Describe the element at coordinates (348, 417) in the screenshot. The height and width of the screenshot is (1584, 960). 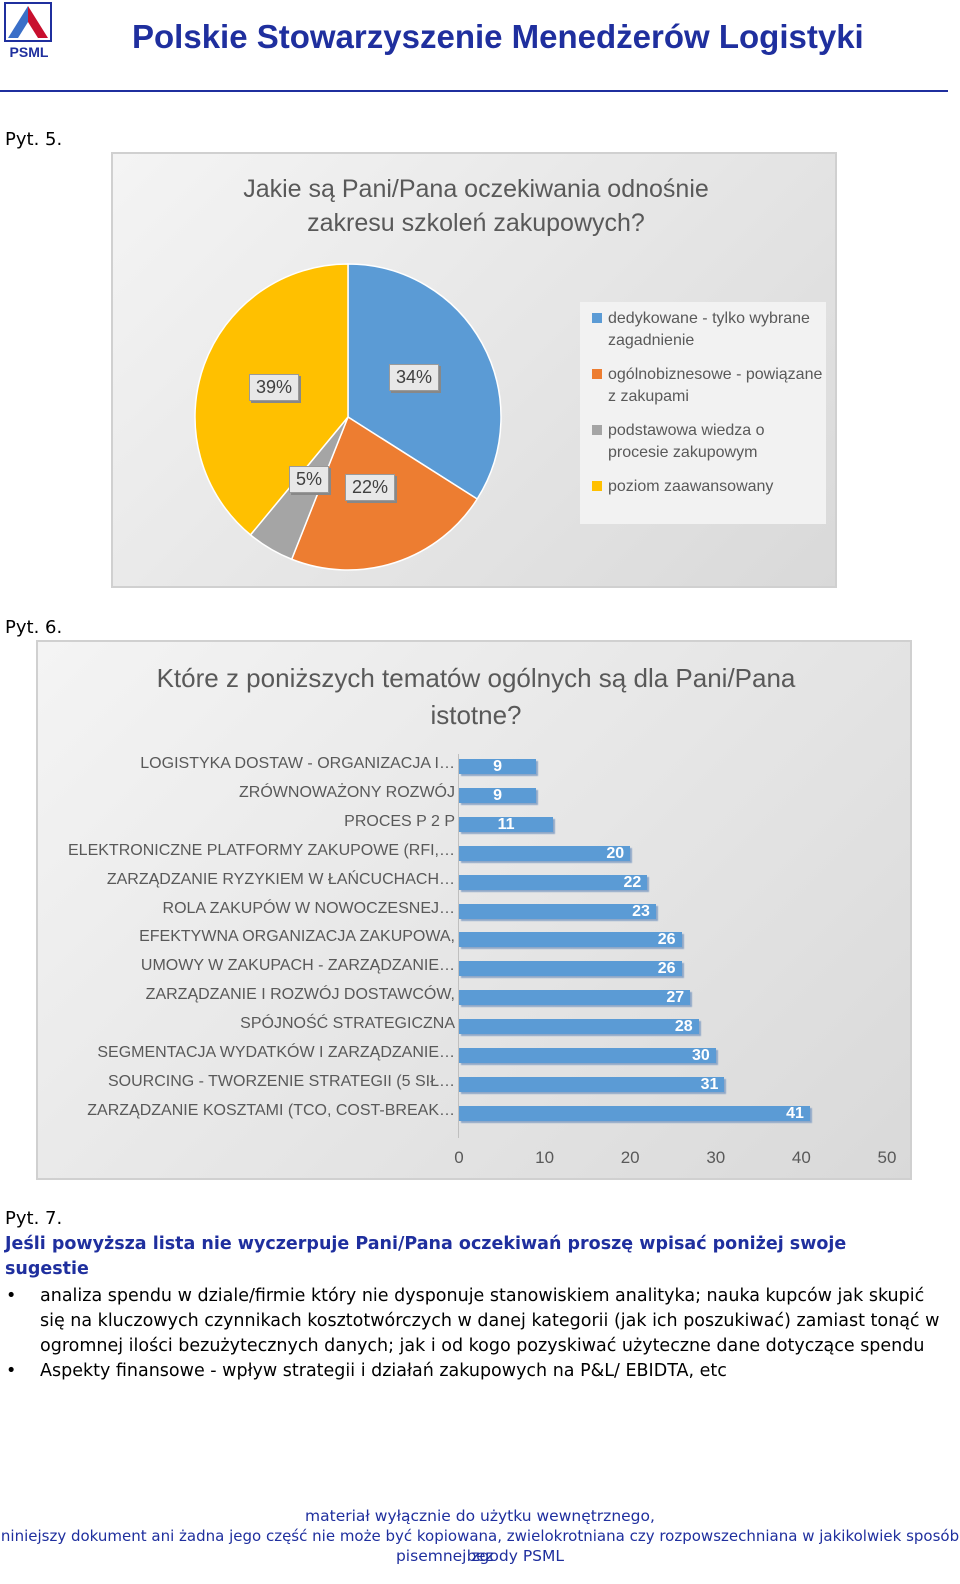
I see `pie-chart` at that location.